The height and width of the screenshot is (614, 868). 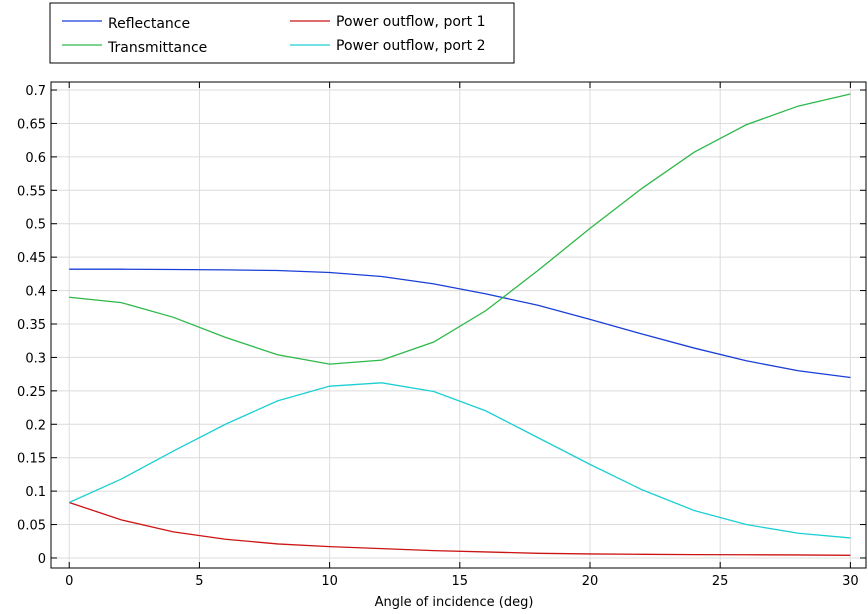 I want to click on legend-label-port1: Power outflow, port 1, so click(x=411, y=22).